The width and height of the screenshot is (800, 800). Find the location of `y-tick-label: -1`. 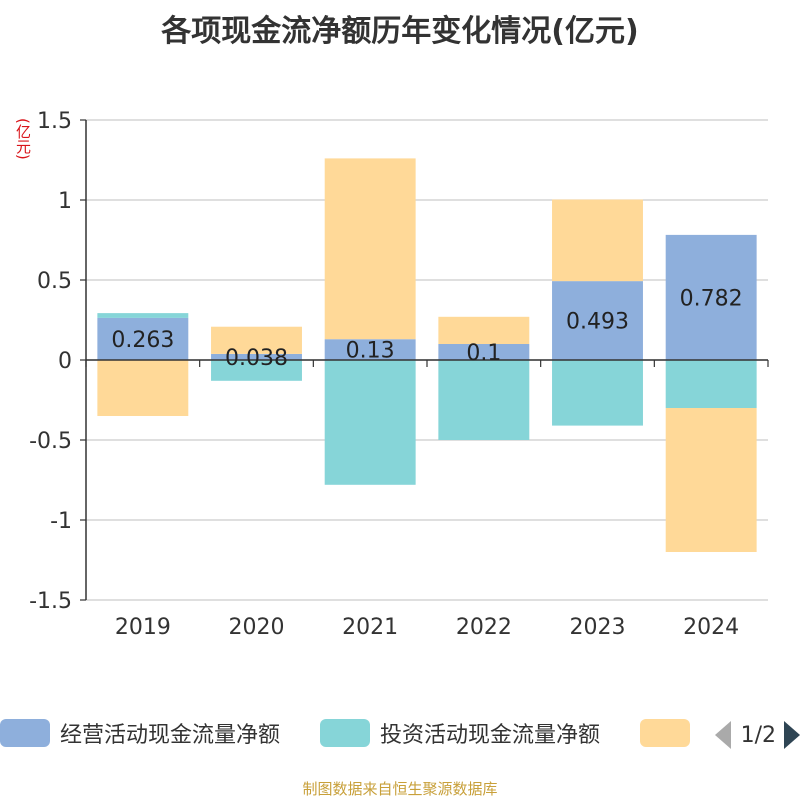

y-tick-label: -1 is located at coordinates (61, 521).